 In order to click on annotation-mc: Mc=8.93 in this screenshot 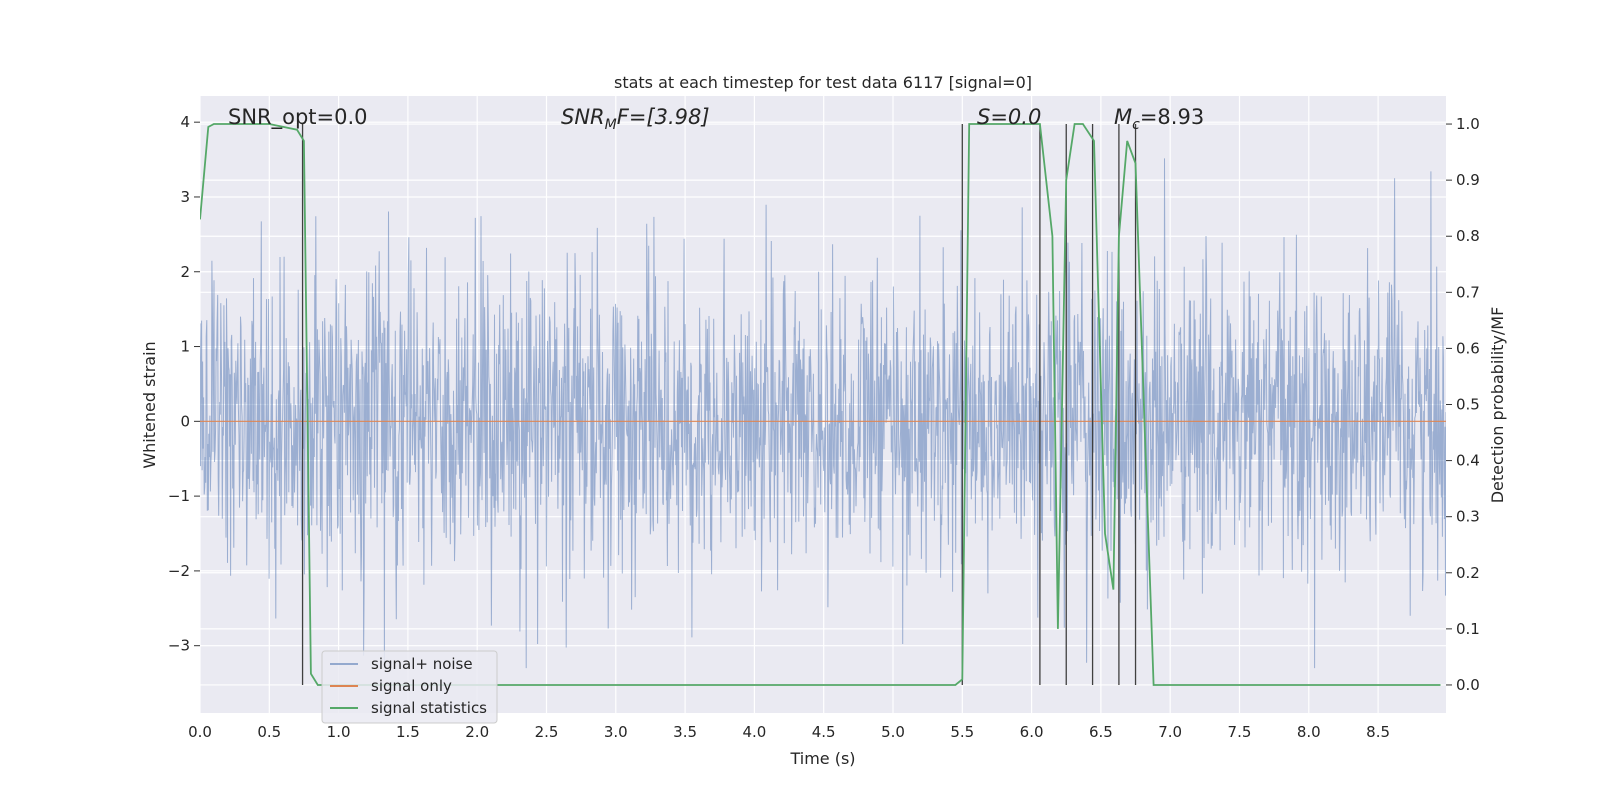, I will do `click(1159, 119)`.